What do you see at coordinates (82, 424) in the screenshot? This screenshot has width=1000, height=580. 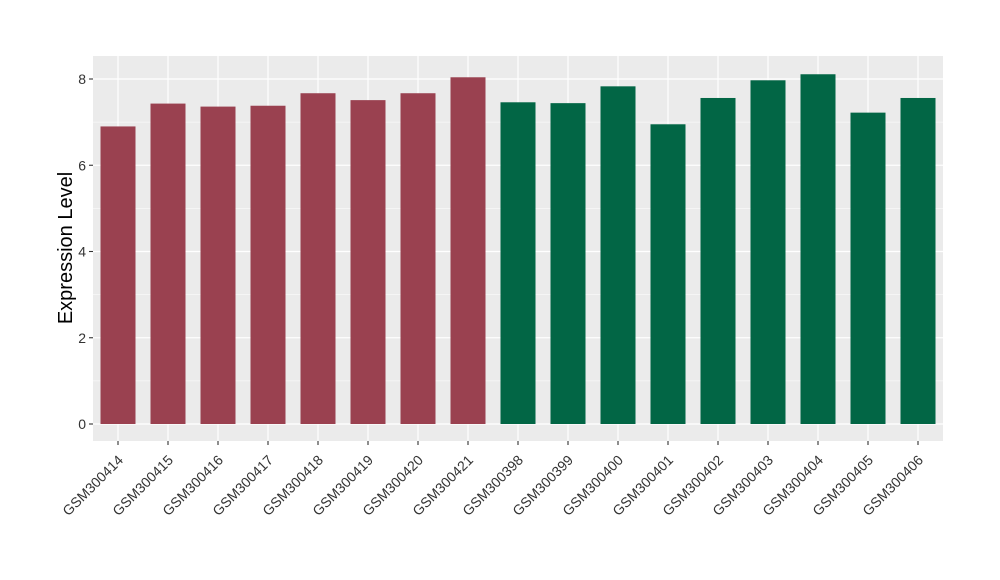 I see `y-tick-label: 0` at bounding box center [82, 424].